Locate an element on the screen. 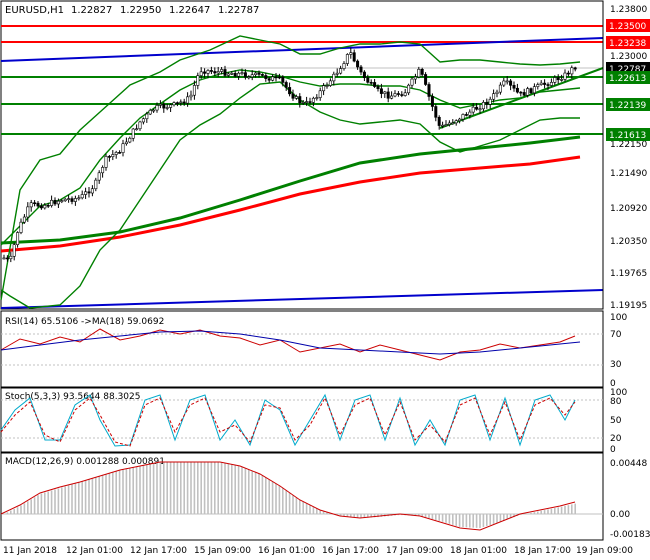  channel-top-line is located at coordinates (302, 49).